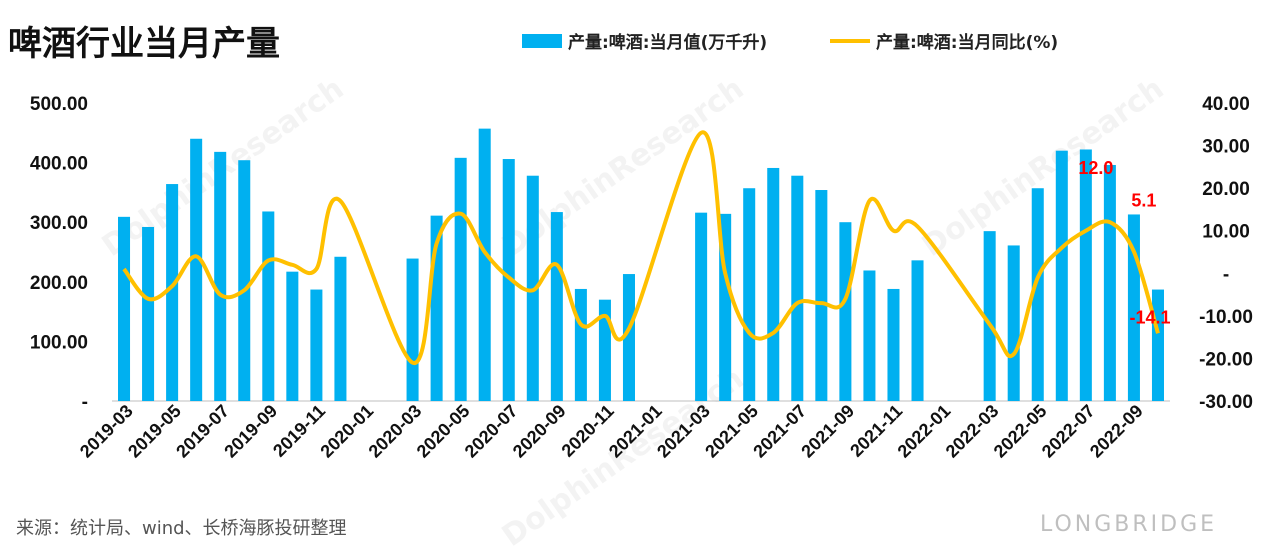  I want to click on source-note: 来源：统计局、wind、长桥海豚投研整理, so click(181, 528).